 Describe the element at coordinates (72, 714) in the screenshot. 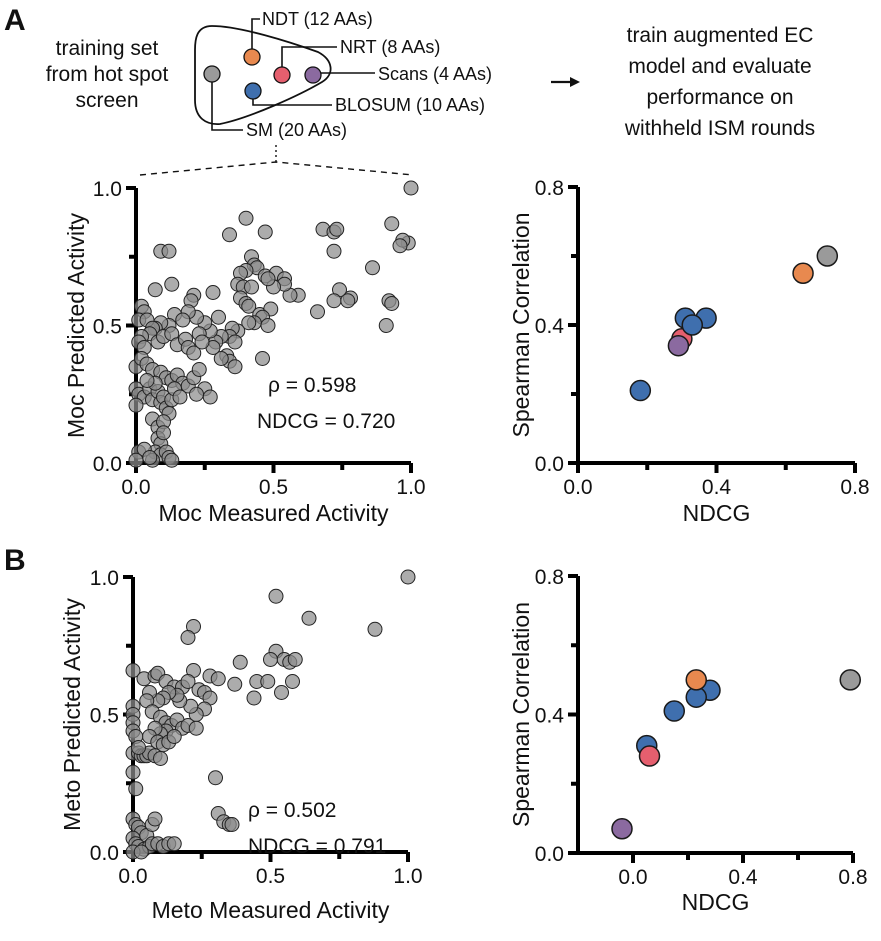

I see `y-axis-title: Meto Predicted Activity` at that location.